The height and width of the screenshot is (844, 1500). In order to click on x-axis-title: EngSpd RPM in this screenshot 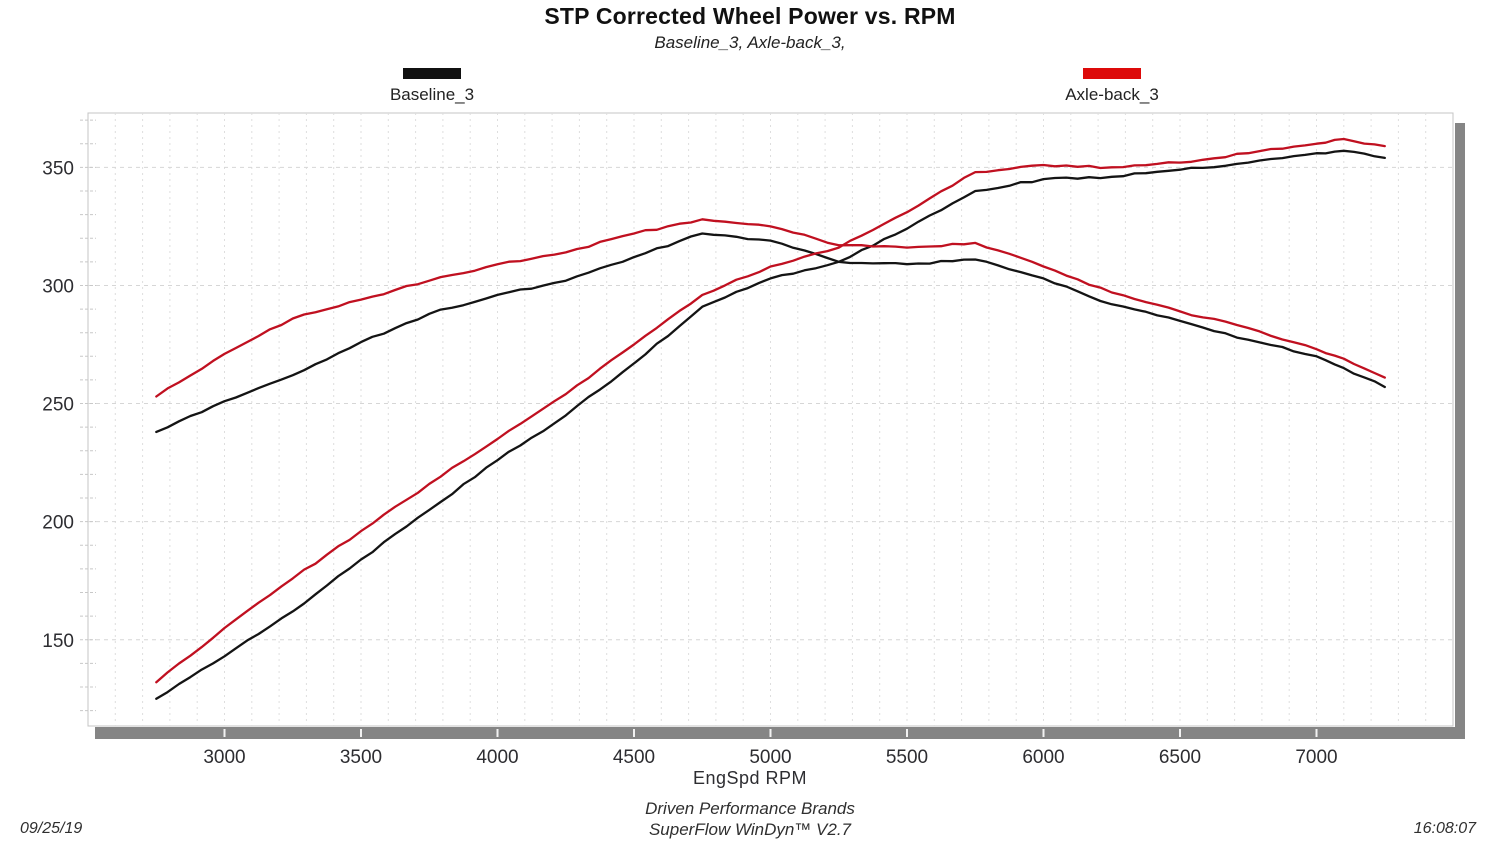, I will do `click(750, 778)`.